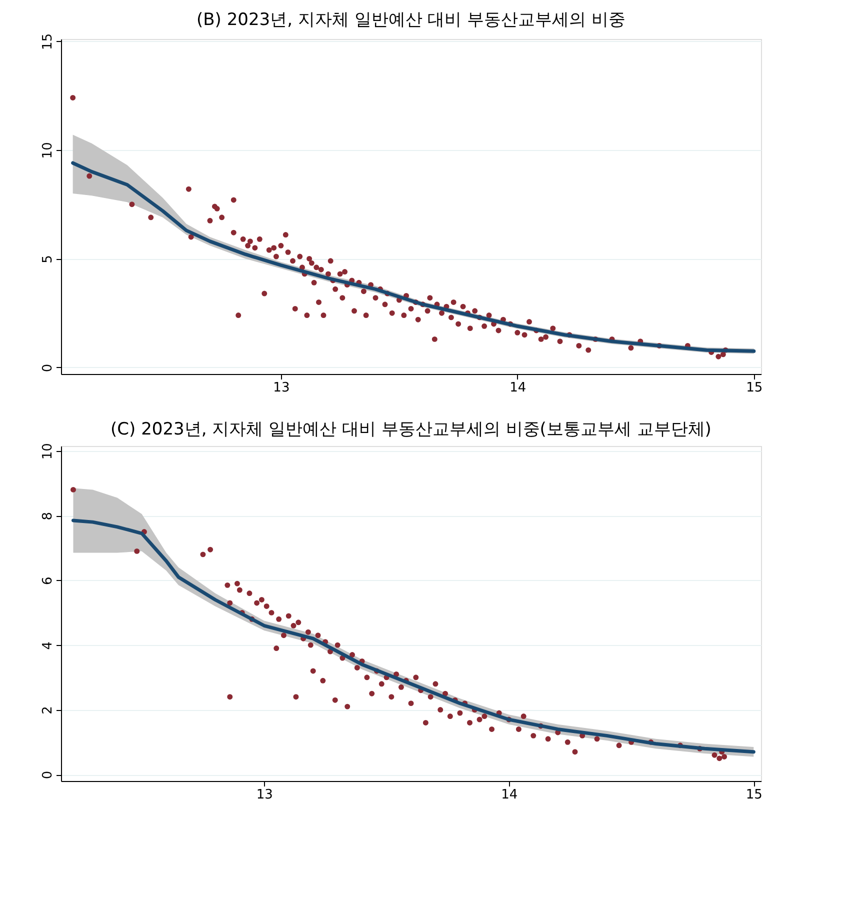  What do you see at coordinates (48, 710) in the screenshot?
I see `y-tick-label: 2` at bounding box center [48, 710].